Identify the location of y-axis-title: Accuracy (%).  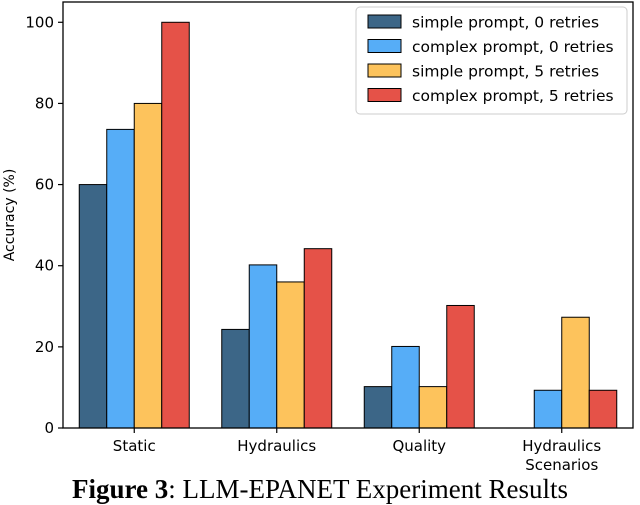
(10, 215).